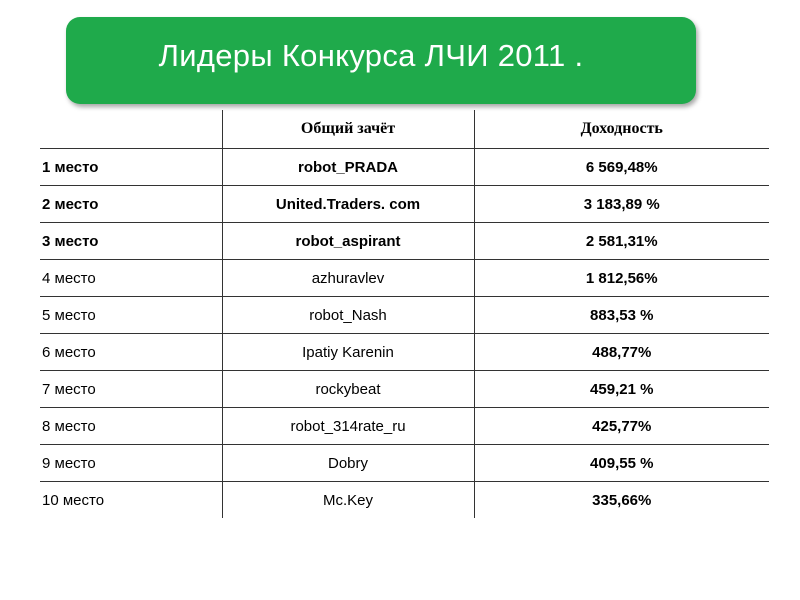 The width and height of the screenshot is (800, 600). I want to click on participant-cell: robot_aspirant, so click(347, 241).